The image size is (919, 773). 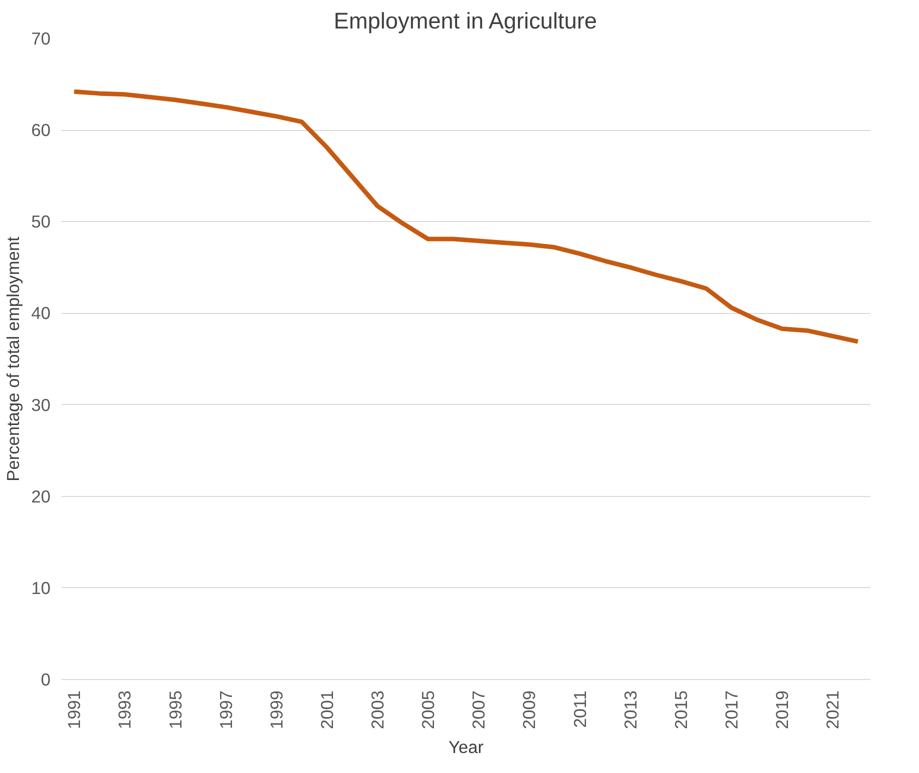 I want to click on x-axis-title: Year, so click(x=466, y=747).